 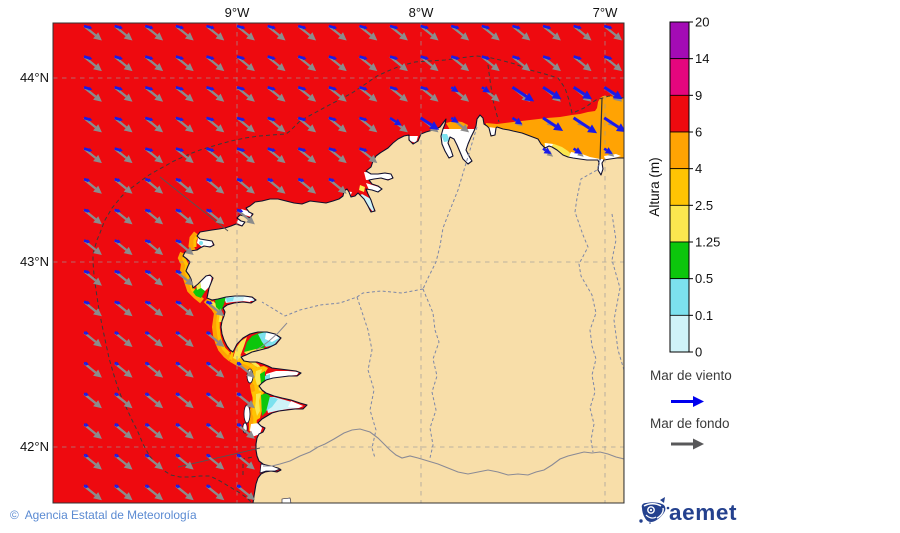 What do you see at coordinates (421, 12) in the screenshot?
I see `svg-text: 8°W` at bounding box center [421, 12].